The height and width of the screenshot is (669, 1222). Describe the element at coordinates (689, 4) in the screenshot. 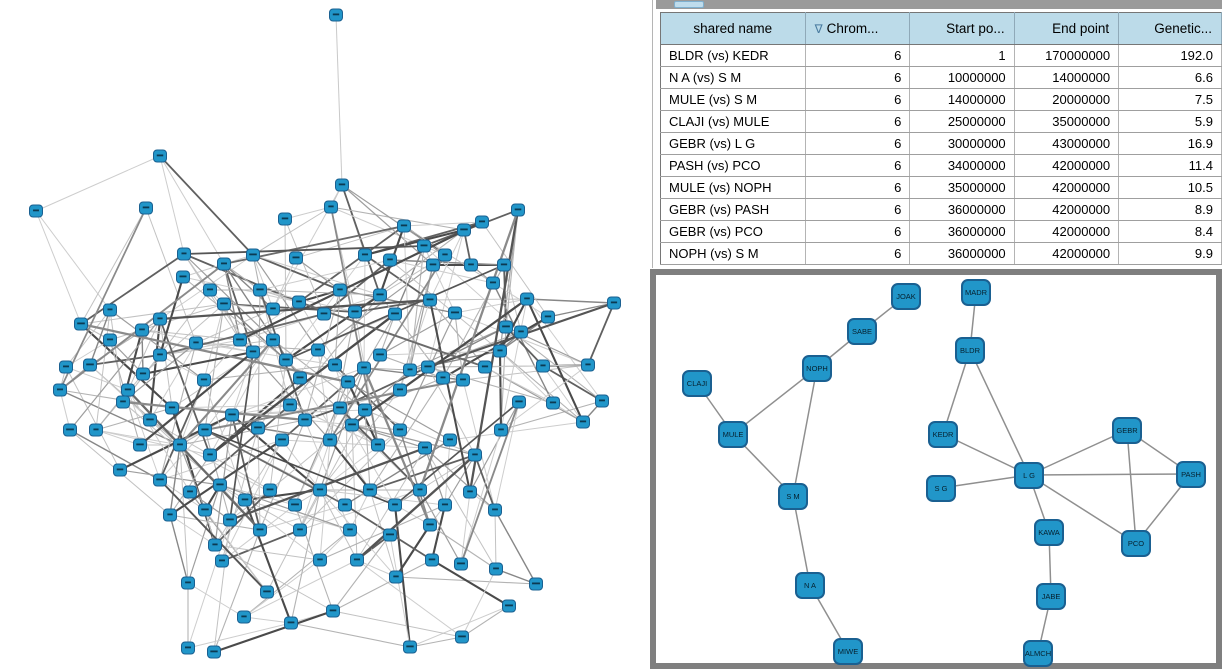

I see `divider-handle-chip` at that location.